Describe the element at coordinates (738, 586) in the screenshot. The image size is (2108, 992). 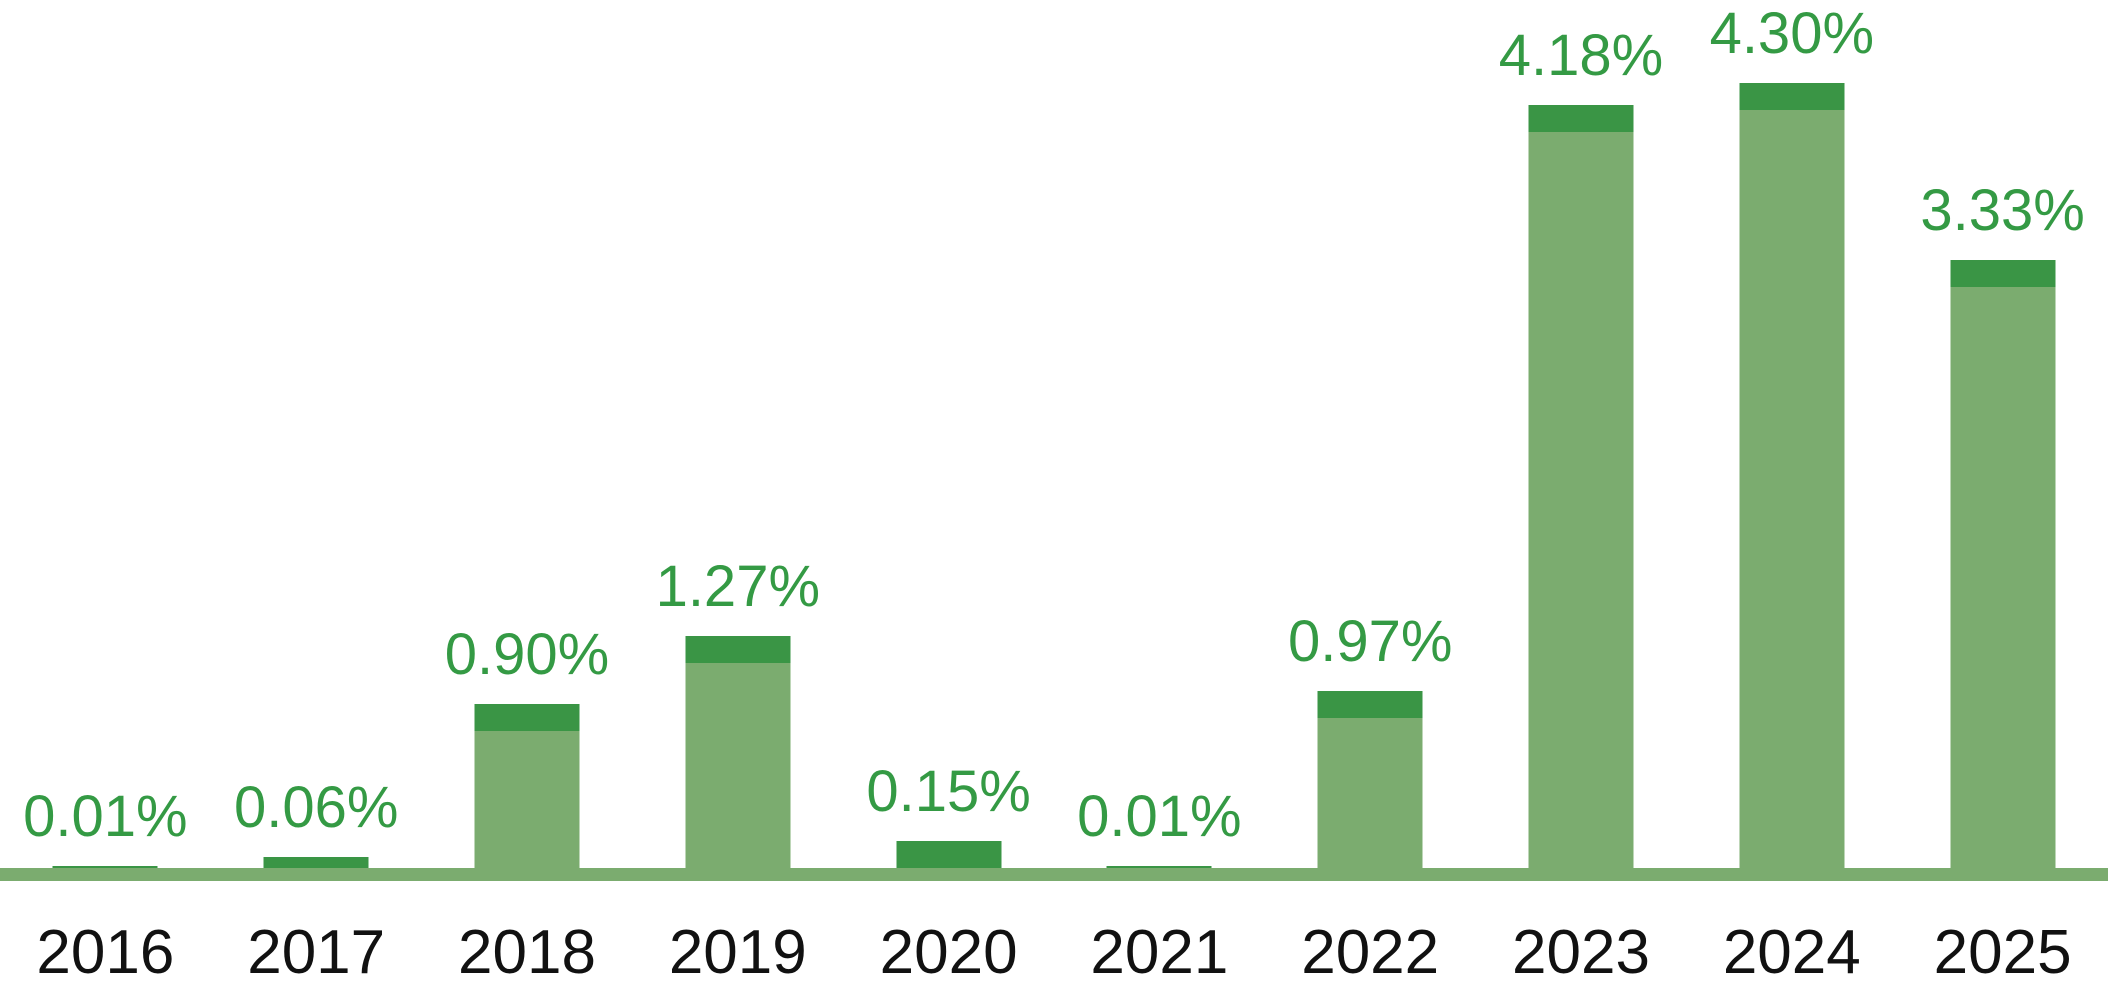
I see `value-label-2019: 1.27%` at that location.